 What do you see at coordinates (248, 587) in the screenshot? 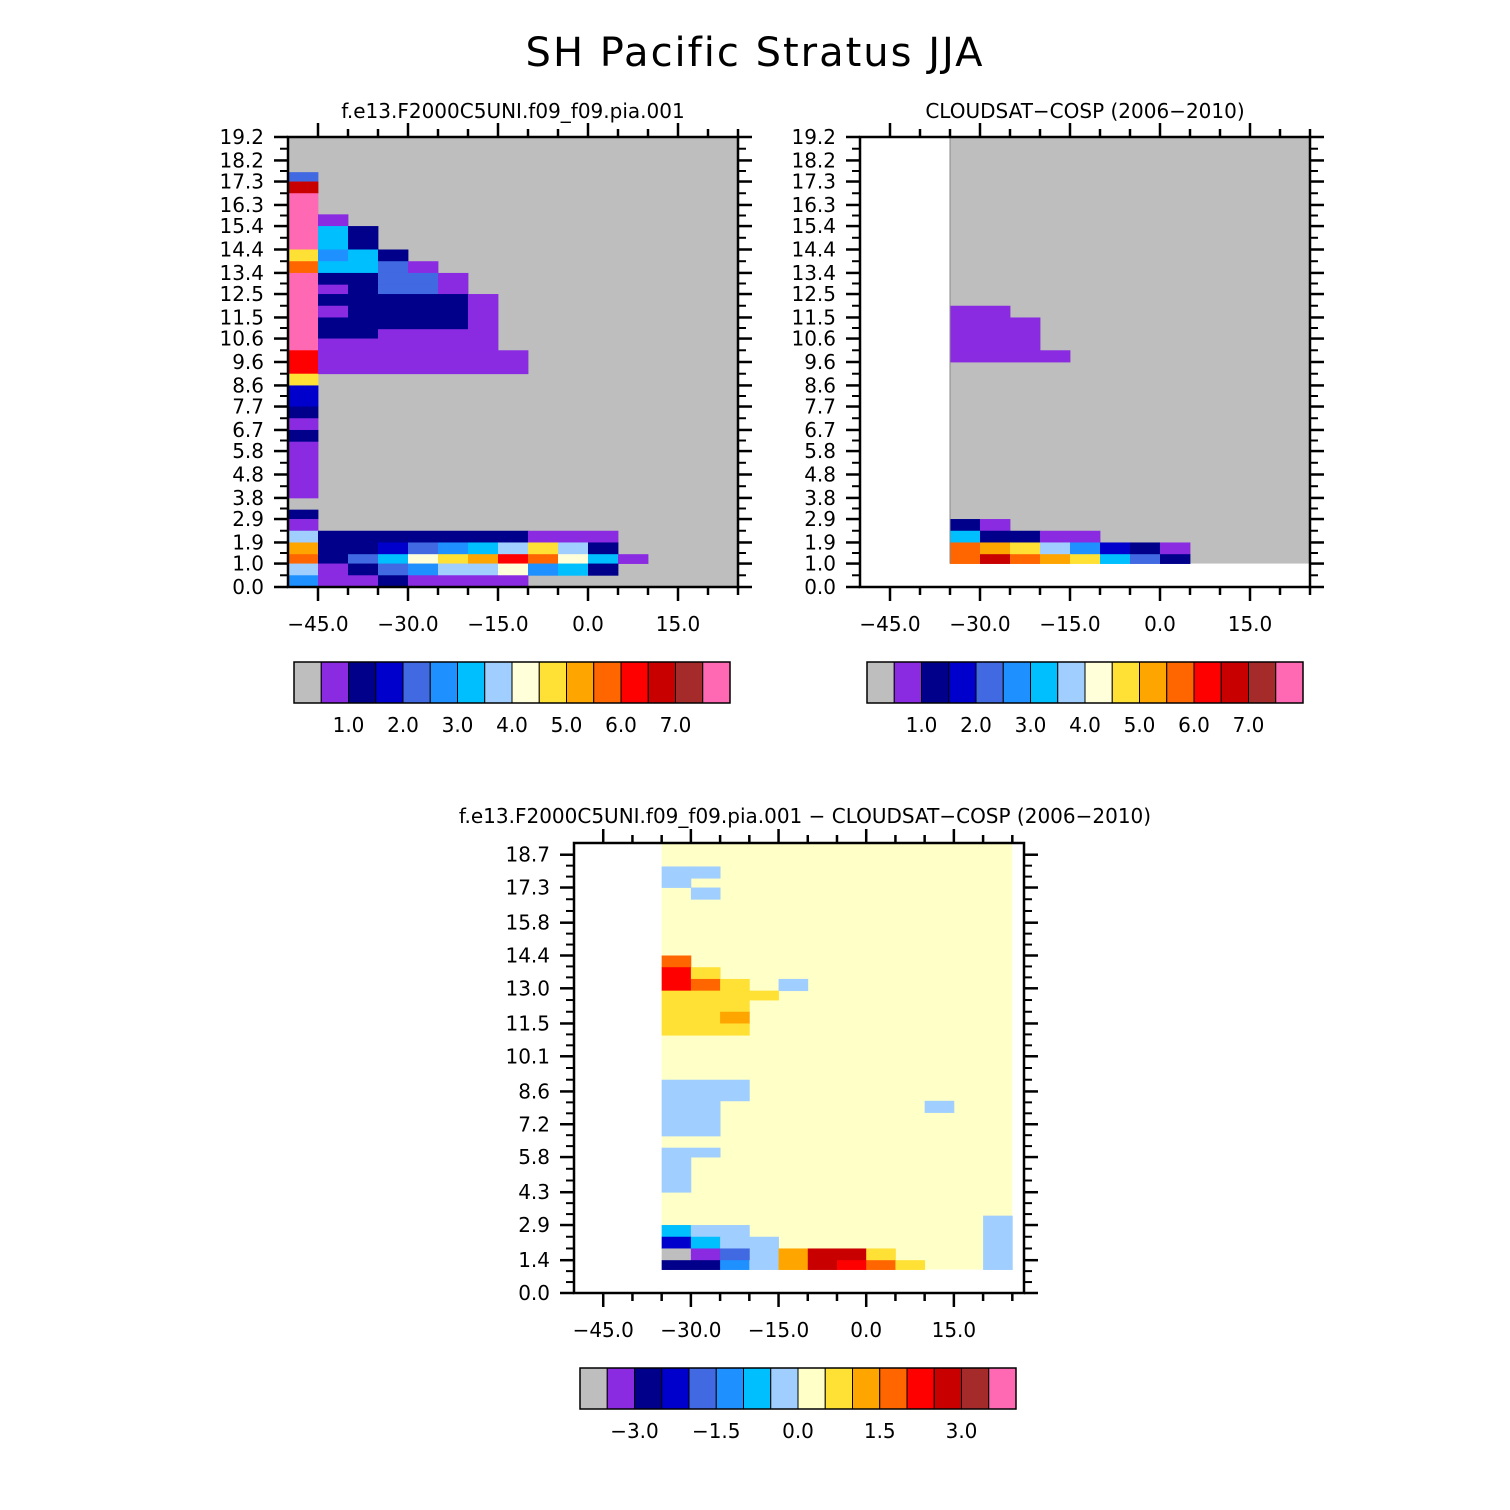
I see `y-tick-label: 0.0` at bounding box center [248, 587].